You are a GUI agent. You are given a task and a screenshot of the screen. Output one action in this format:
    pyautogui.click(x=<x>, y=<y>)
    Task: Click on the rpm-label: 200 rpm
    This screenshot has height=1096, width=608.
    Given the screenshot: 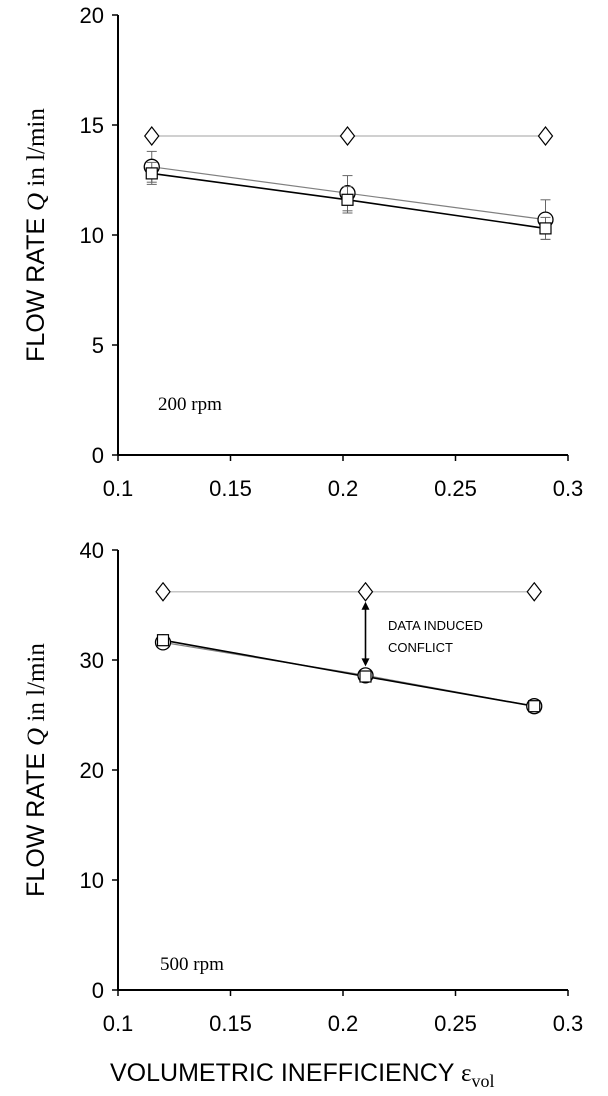 What is the action you would take?
    pyautogui.click(x=190, y=404)
    